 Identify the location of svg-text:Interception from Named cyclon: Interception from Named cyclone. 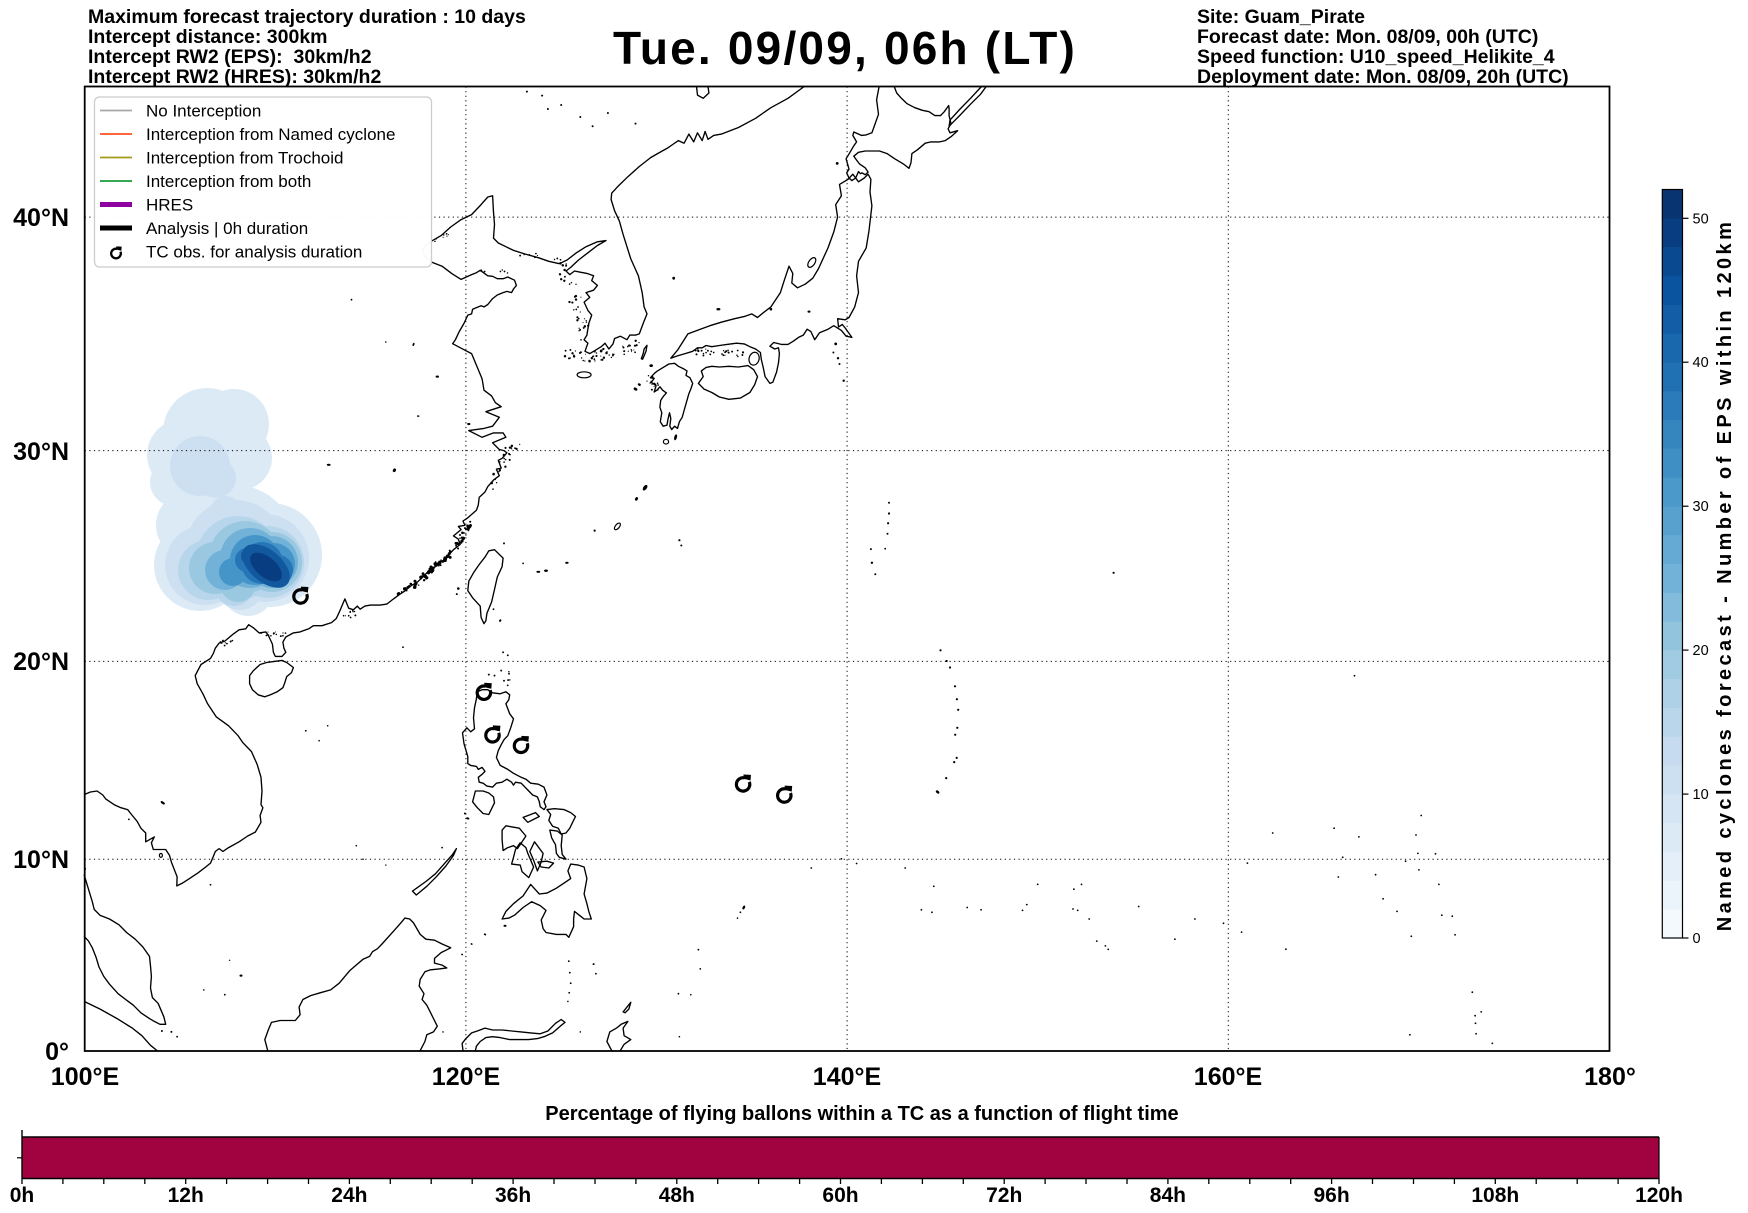
(270, 134).